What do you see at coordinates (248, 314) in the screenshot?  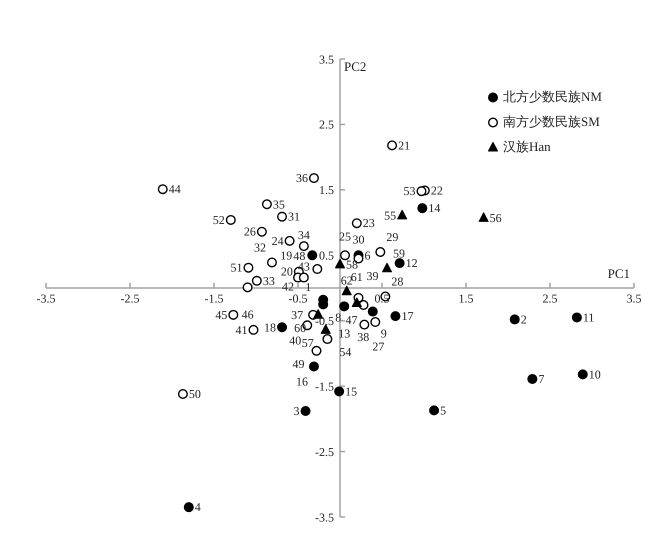 I see `annotation: 46` at bounding box center [248, 314].